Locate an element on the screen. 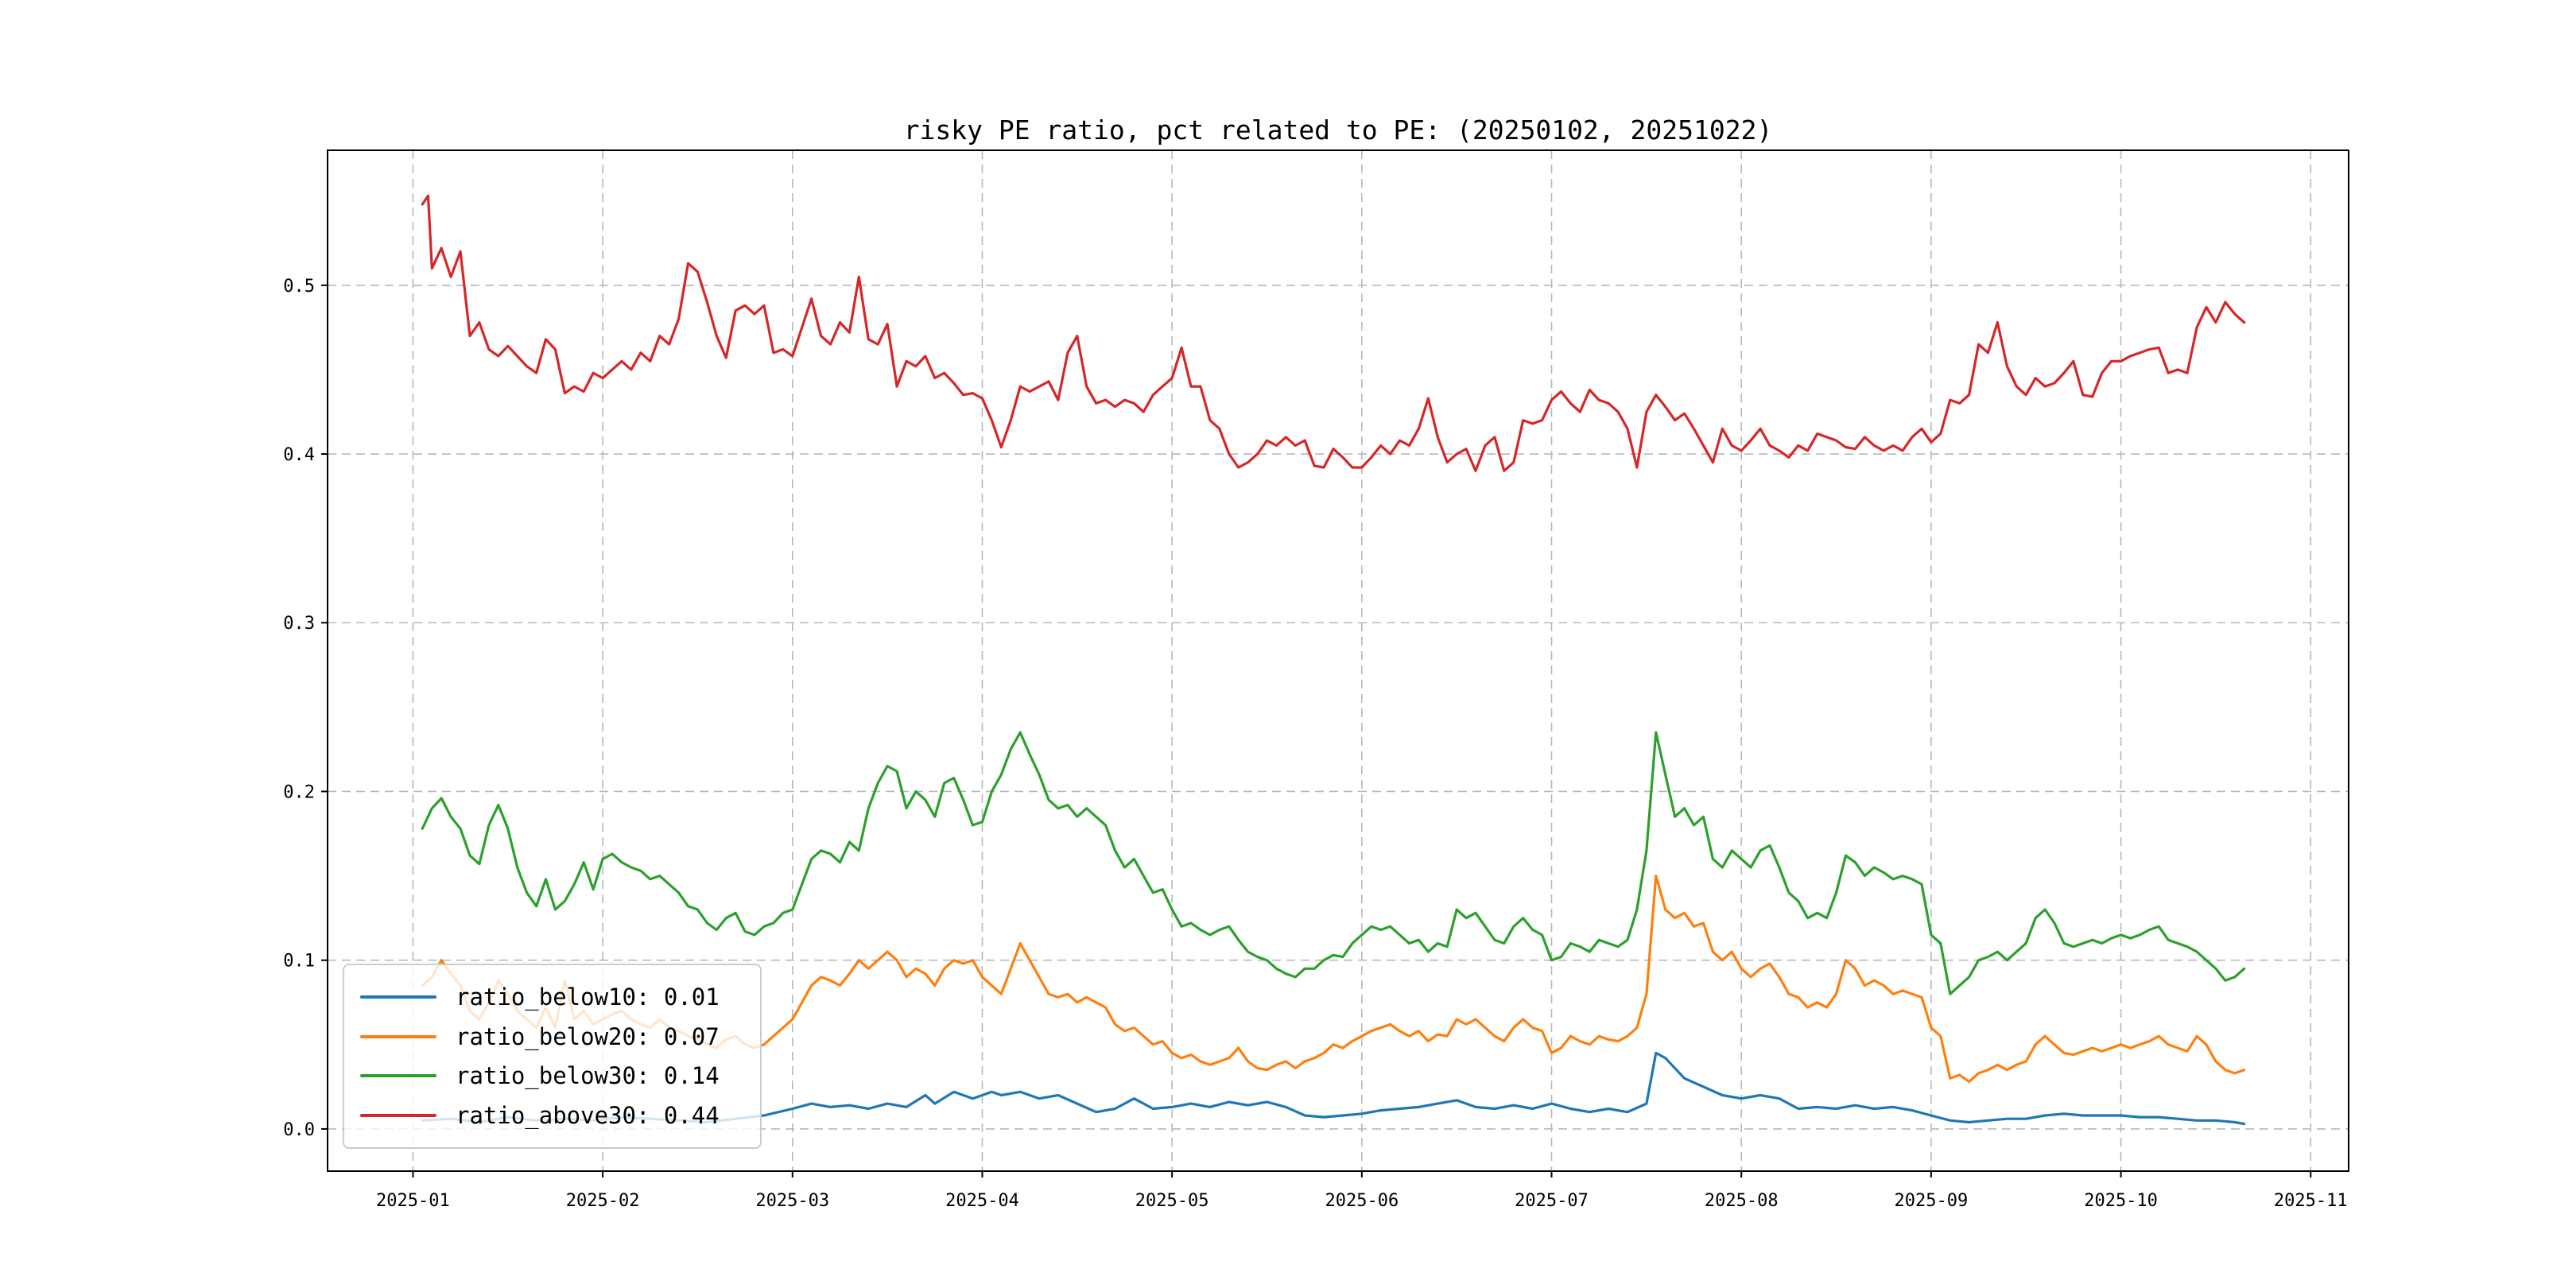 The height and width of the screenshot is (1288, 2576). x-tick-label: 2025-01 is located at coordinates (413, 1201).